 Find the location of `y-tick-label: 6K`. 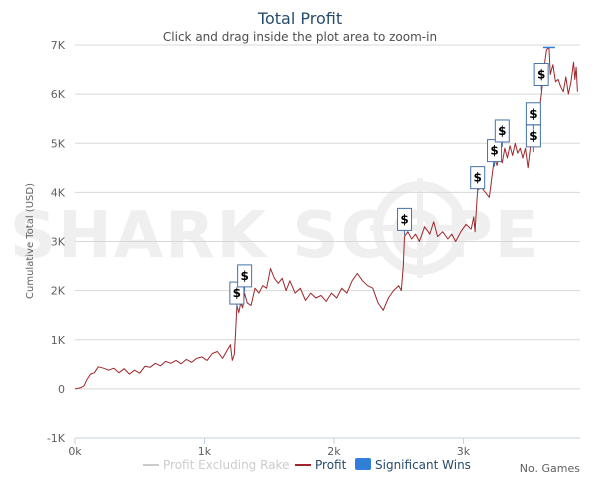

y-tick-label: 6K is located at coordinates (58, 94).